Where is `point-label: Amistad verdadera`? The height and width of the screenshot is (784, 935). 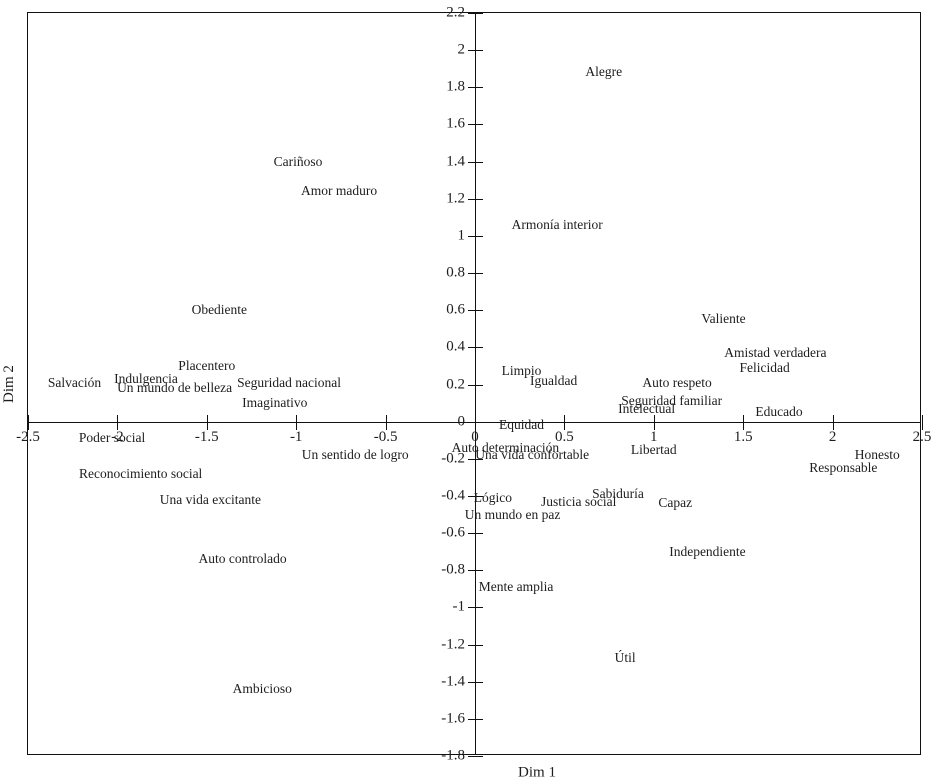 point-label: Amistad verdadera is located at coordinates (775, 352).